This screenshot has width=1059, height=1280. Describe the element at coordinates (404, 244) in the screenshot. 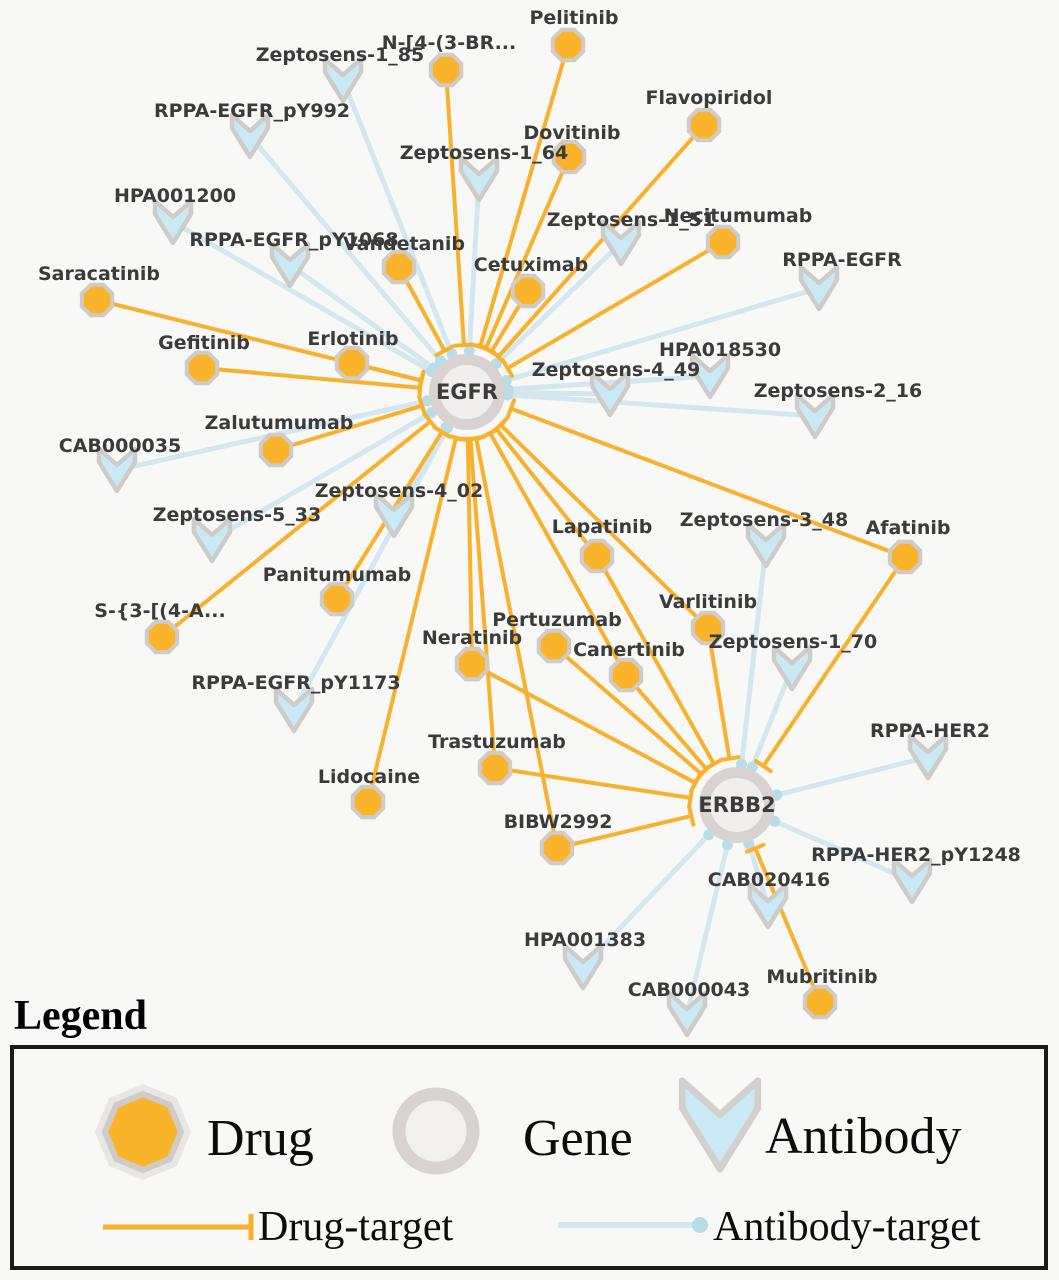

I see `node-label: Vandetanib` at that location.